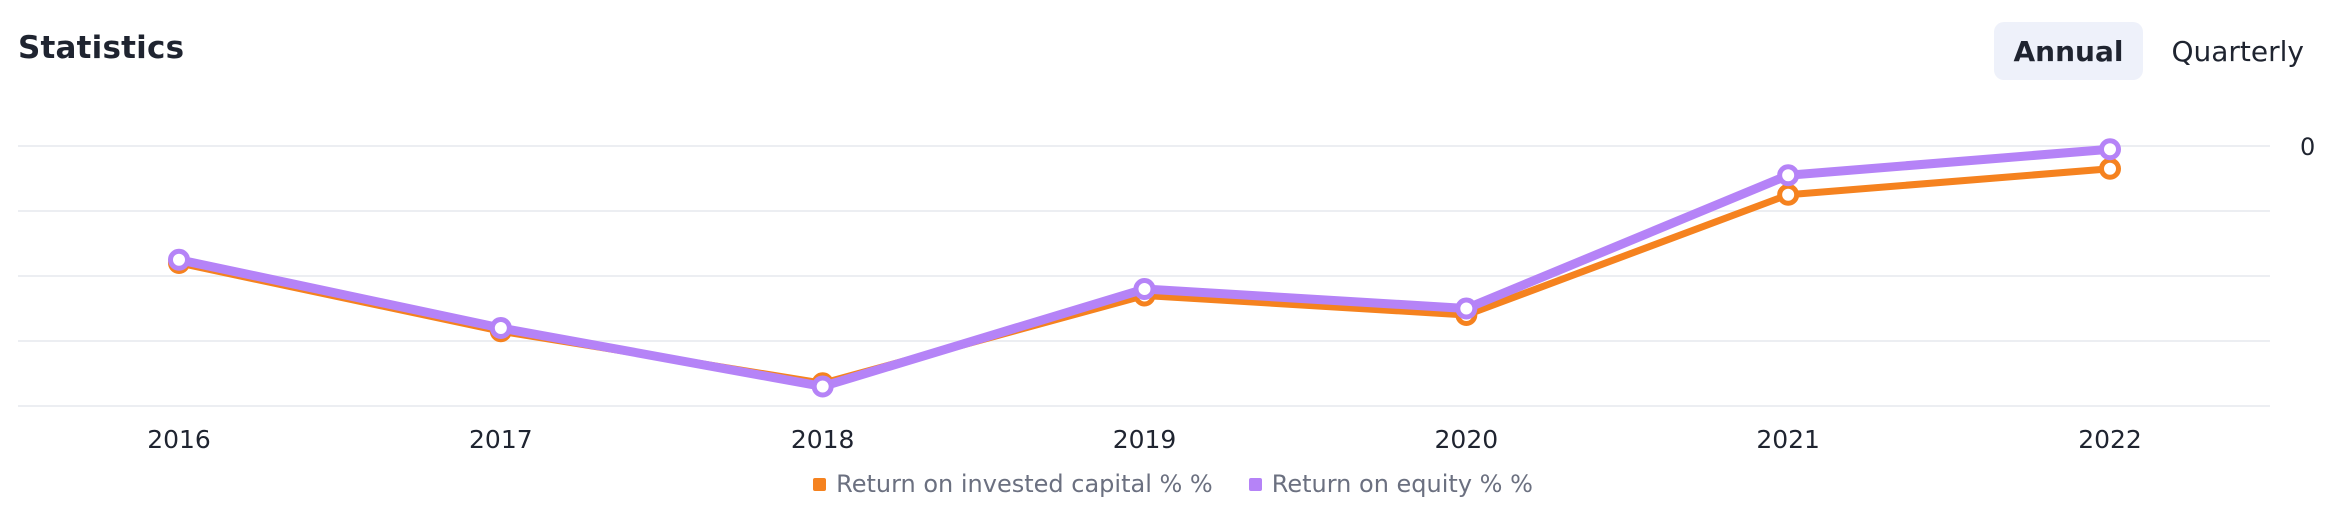 The image size is (2346, 516). What do you see at coordinates (1402, 484) in the screenshot?
I see `legend-label-roe: Return on equity % %` at bounding box center [1402, 484].